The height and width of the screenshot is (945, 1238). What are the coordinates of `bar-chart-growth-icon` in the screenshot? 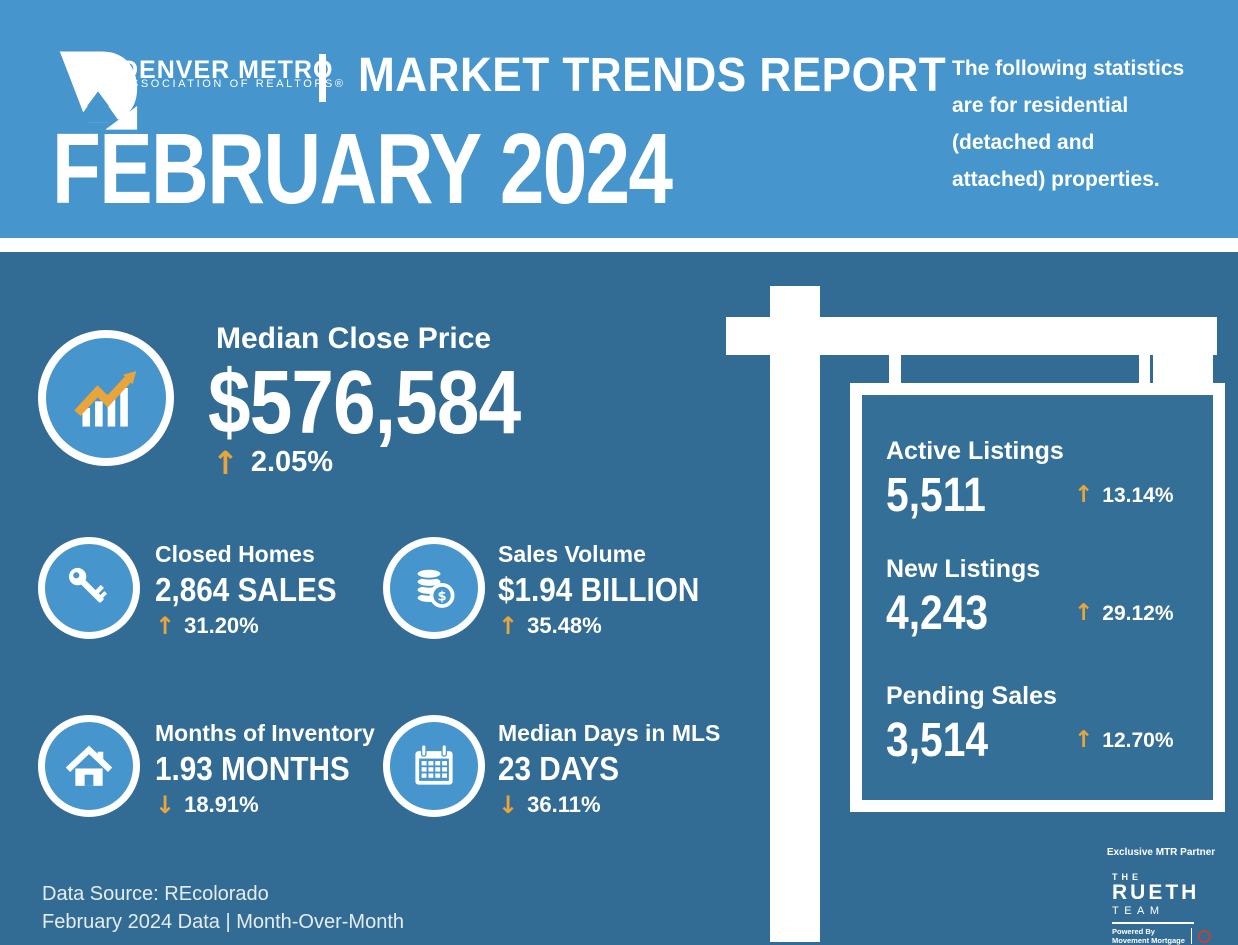 It's located at (105, 399).